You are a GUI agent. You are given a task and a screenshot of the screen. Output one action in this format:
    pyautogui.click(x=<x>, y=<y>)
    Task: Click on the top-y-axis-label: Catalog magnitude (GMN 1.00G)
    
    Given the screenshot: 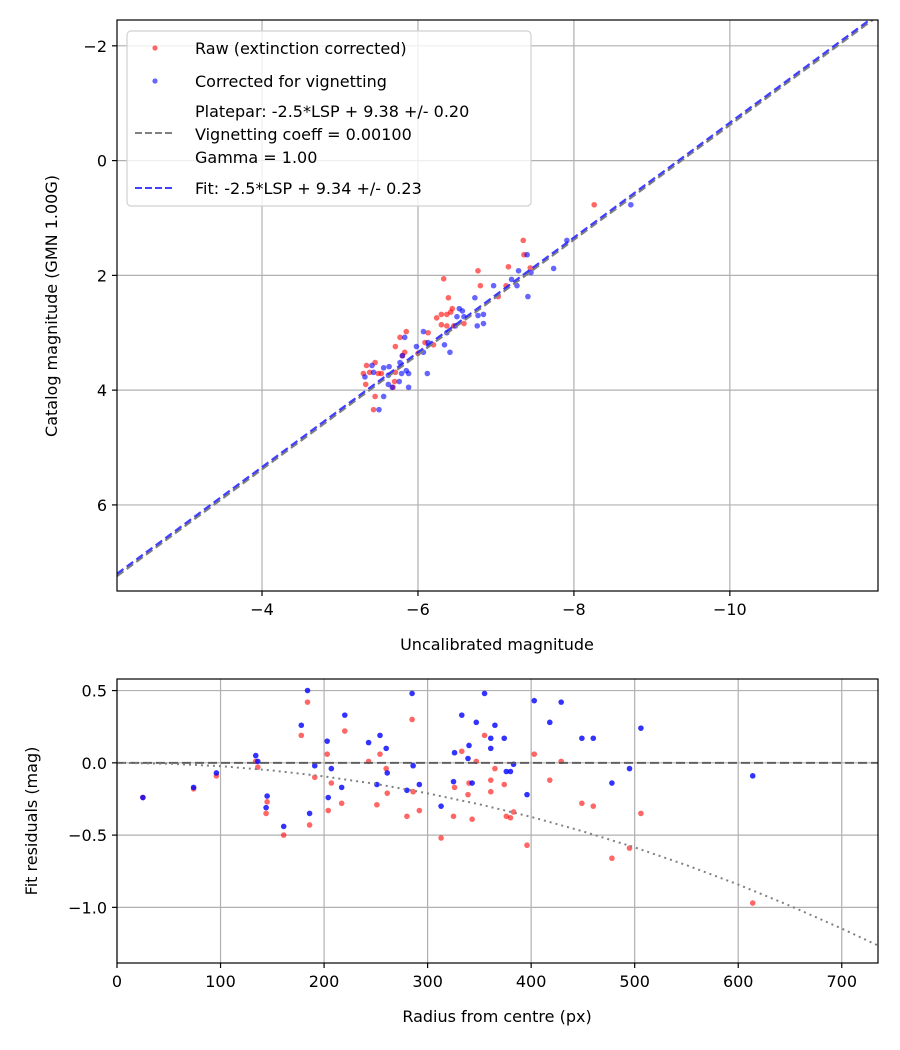 What is the action you would take?
    pyautogui.click(x=51, y=306)
    